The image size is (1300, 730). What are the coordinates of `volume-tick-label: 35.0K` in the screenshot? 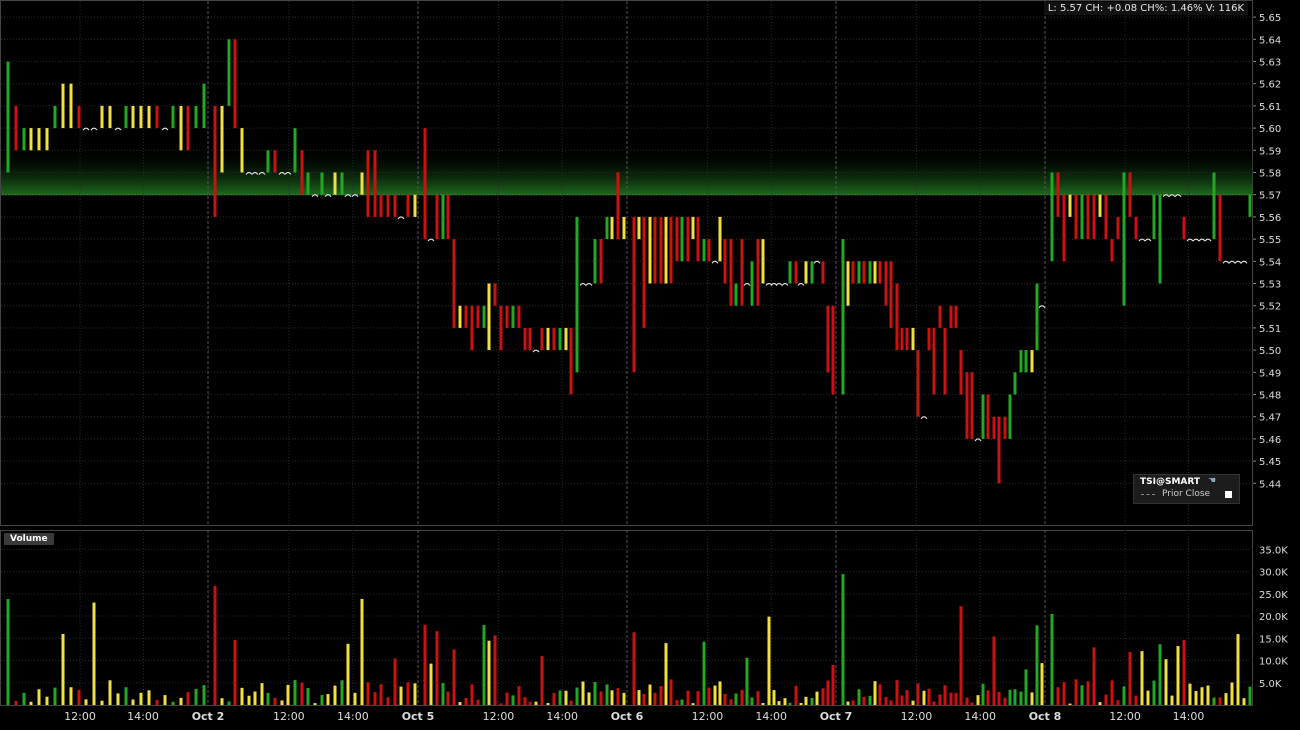 It's located at (1273, 550).